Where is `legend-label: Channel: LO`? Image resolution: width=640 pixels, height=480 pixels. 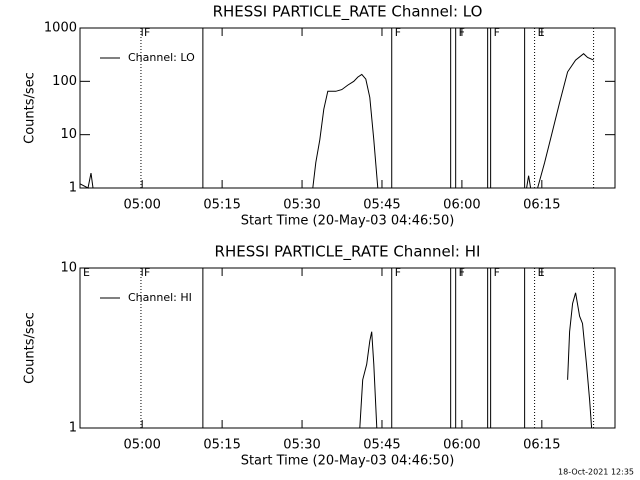 legend-label: Channel: LO is located at coordinates (161, 57).